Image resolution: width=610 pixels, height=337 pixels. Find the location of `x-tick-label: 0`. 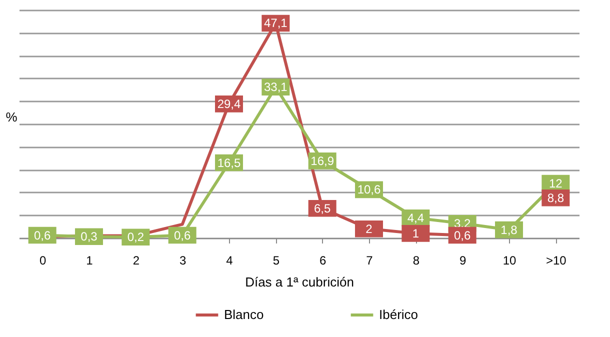

x-tick-label: 0 is located at coordinates (42, 261).